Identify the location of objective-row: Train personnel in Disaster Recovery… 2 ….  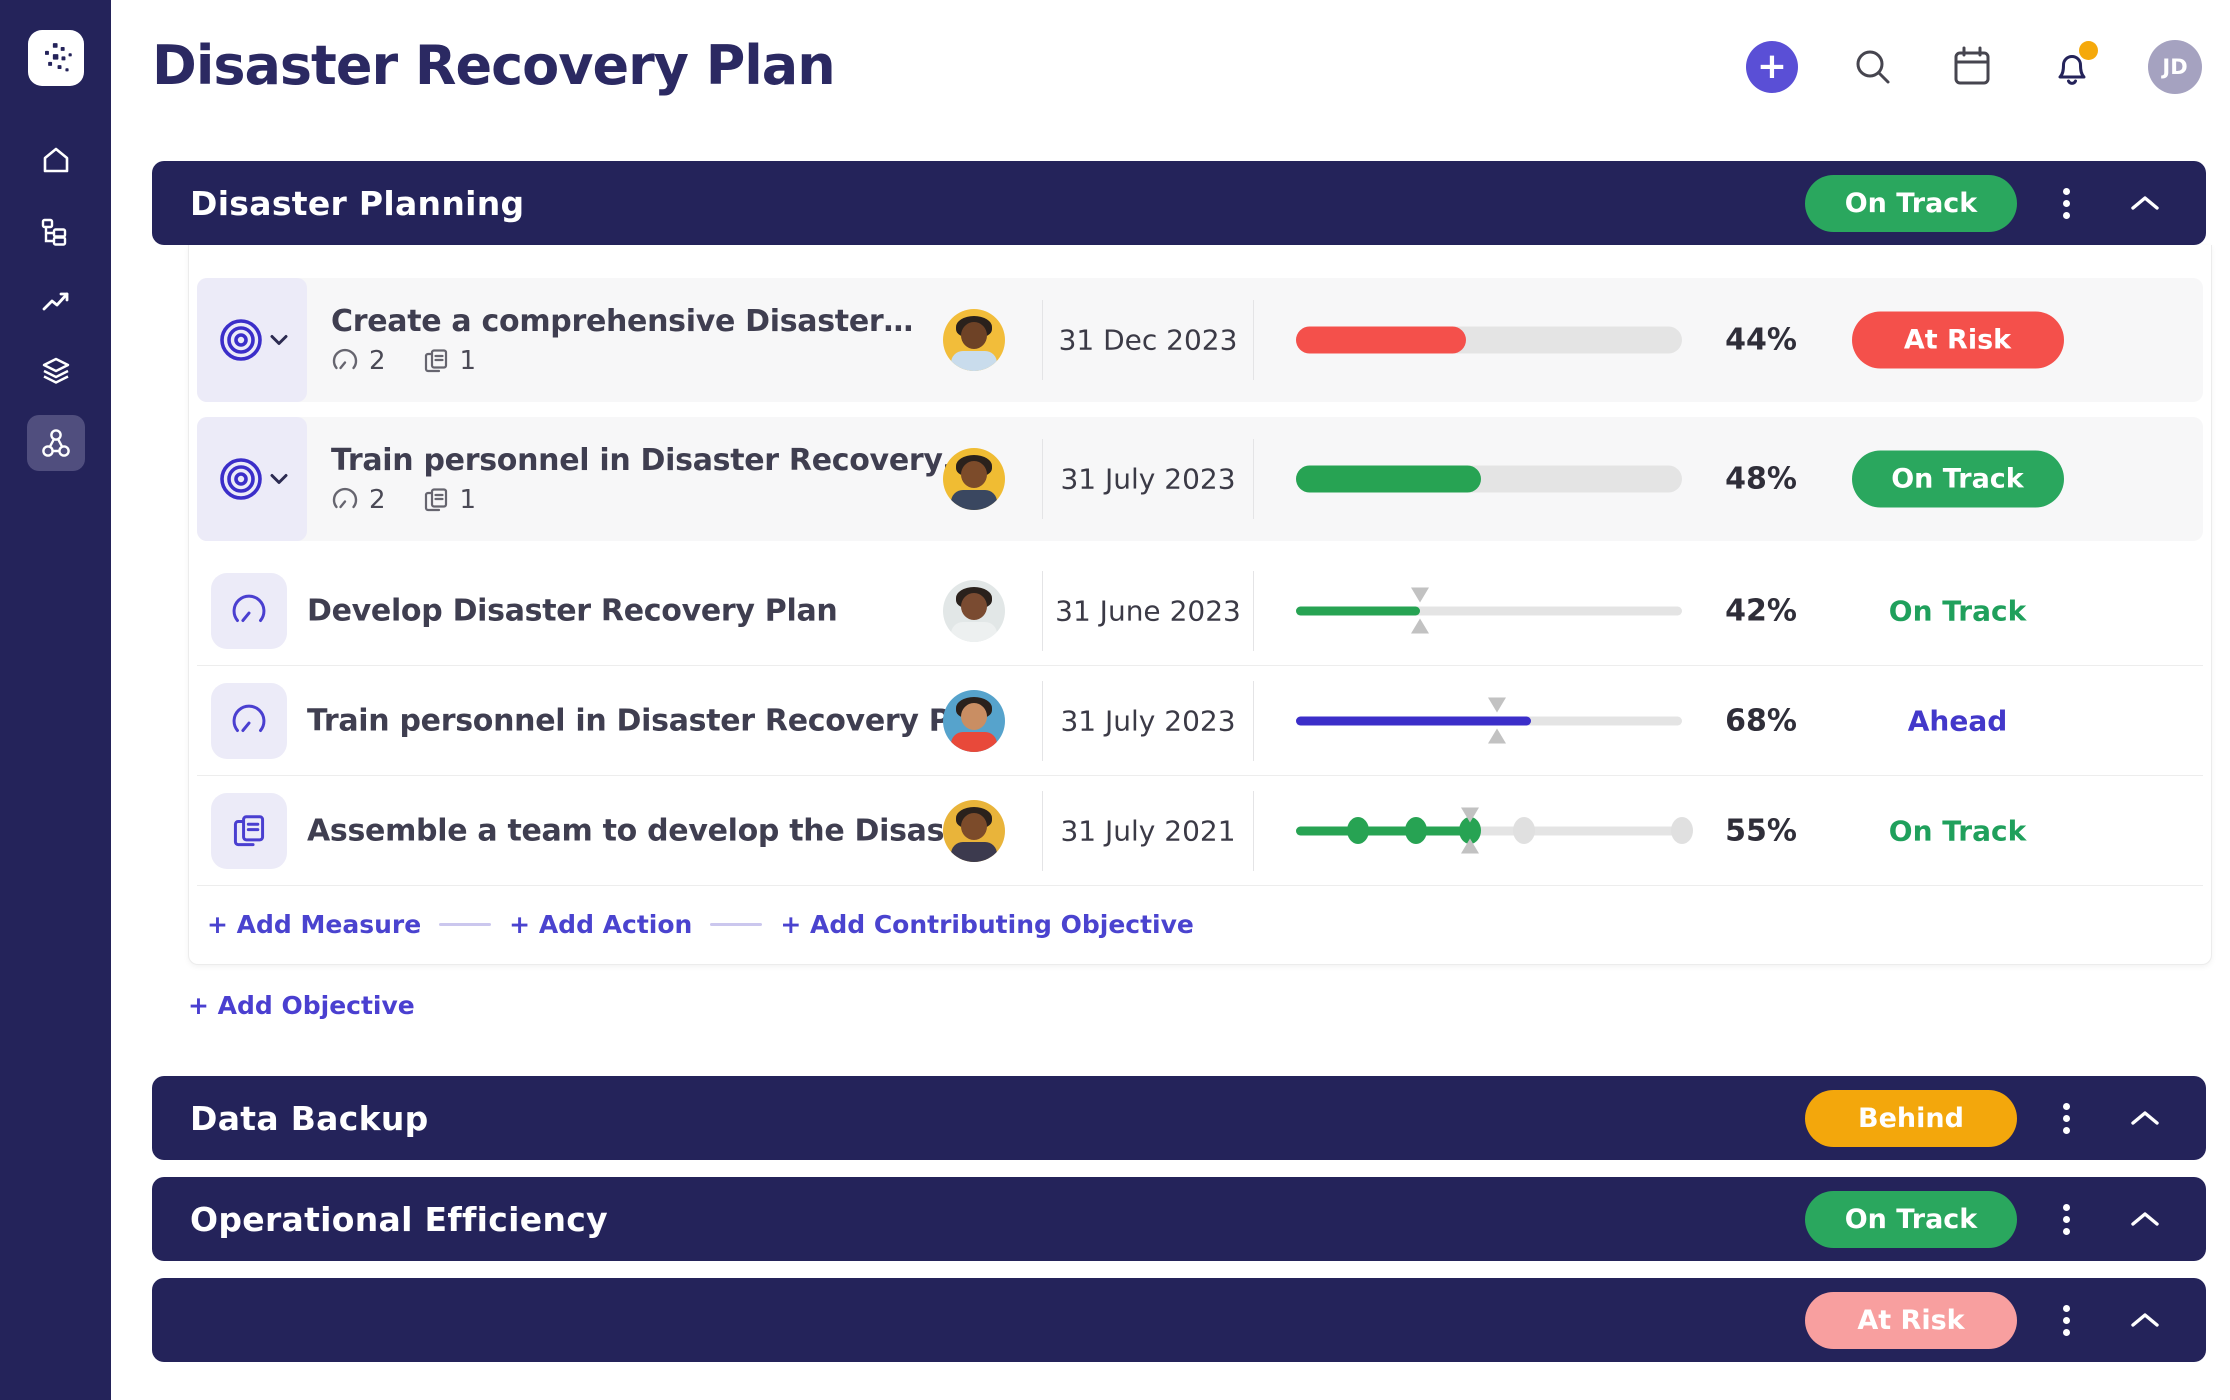
(1200, 479).